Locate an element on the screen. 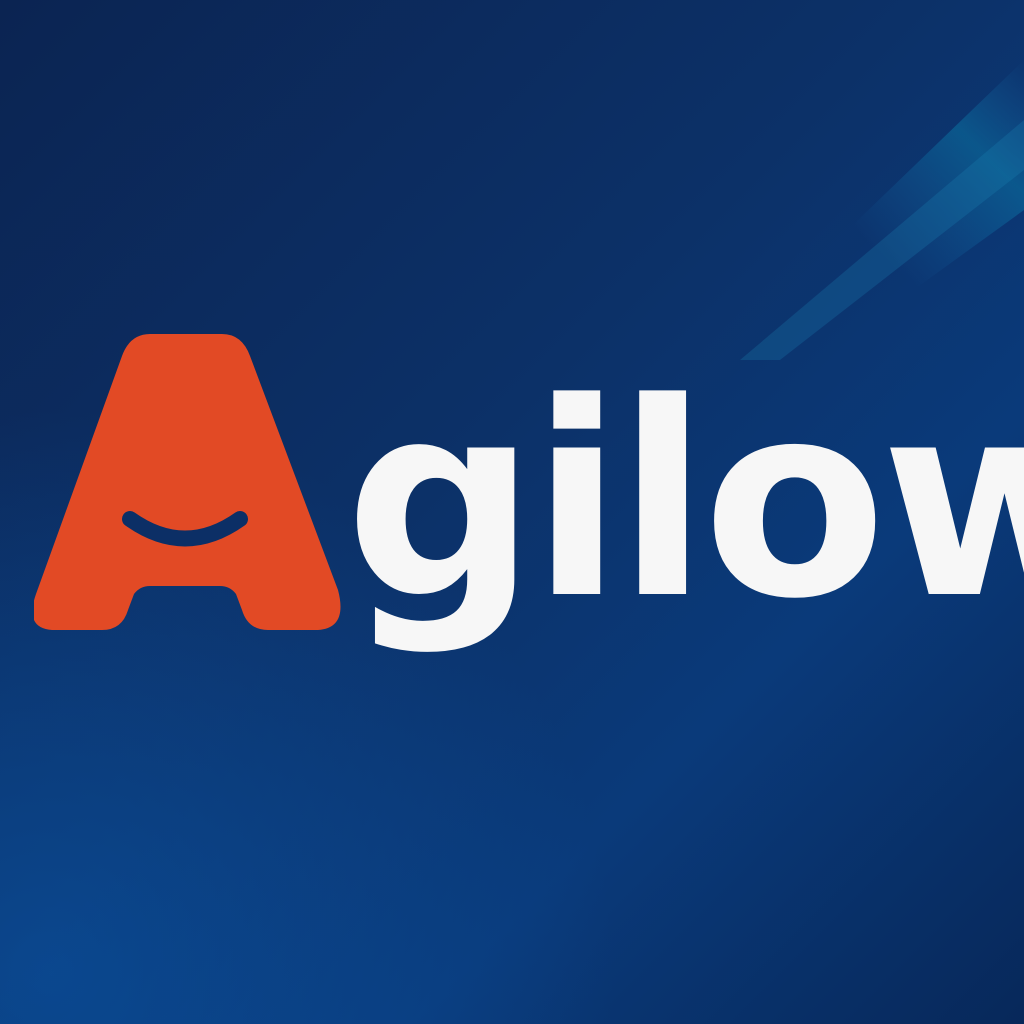 This screenshot has width=1024, height=1024. smile-icon is located at coordinates (185, 529).